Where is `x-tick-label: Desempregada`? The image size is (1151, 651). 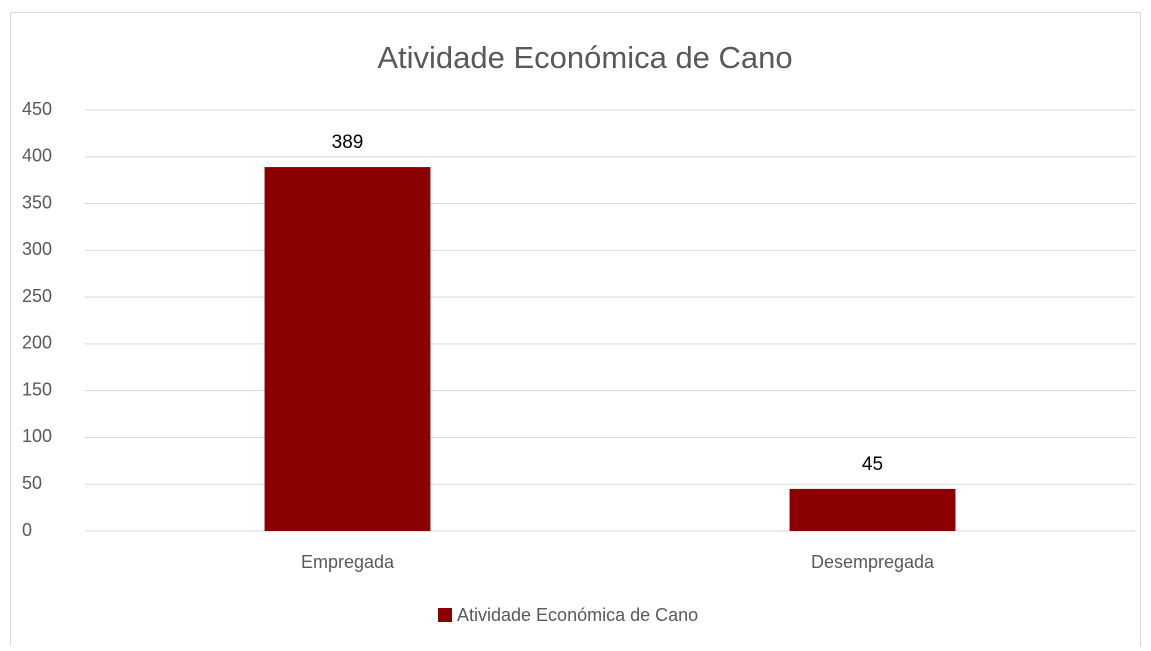
x-tick-label: Desempregada is located at coordinates (873, 562).